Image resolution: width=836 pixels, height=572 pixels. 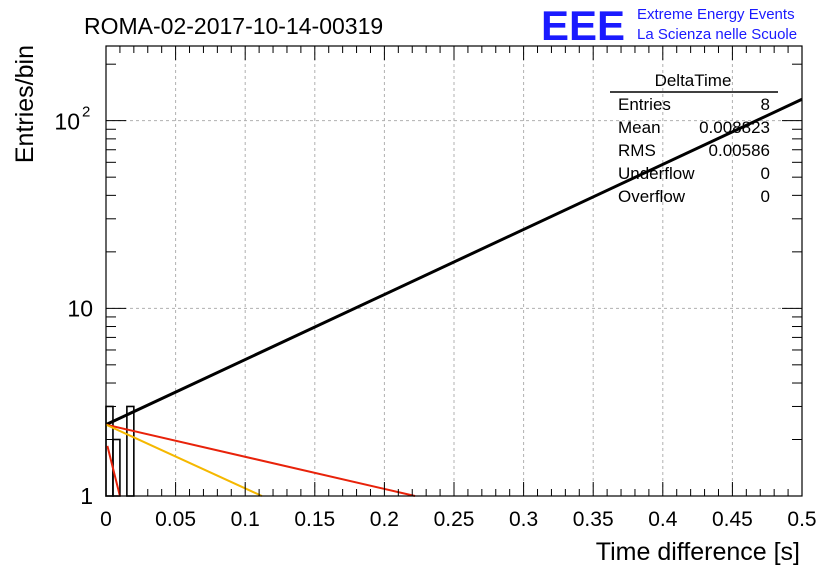 I want to click on x-tick-label: 0.35, so click(x=593, y=519).